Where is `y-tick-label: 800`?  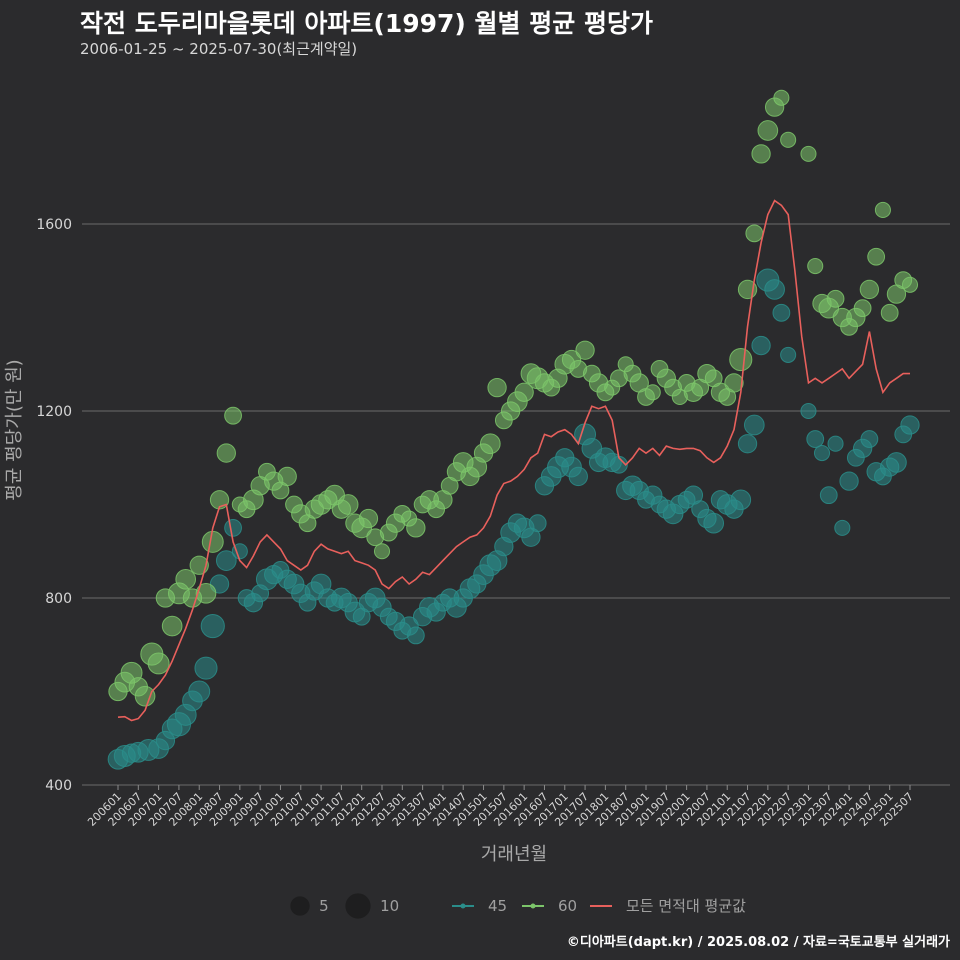
y-tick-label: 800 is located at coordinates (58, 599).